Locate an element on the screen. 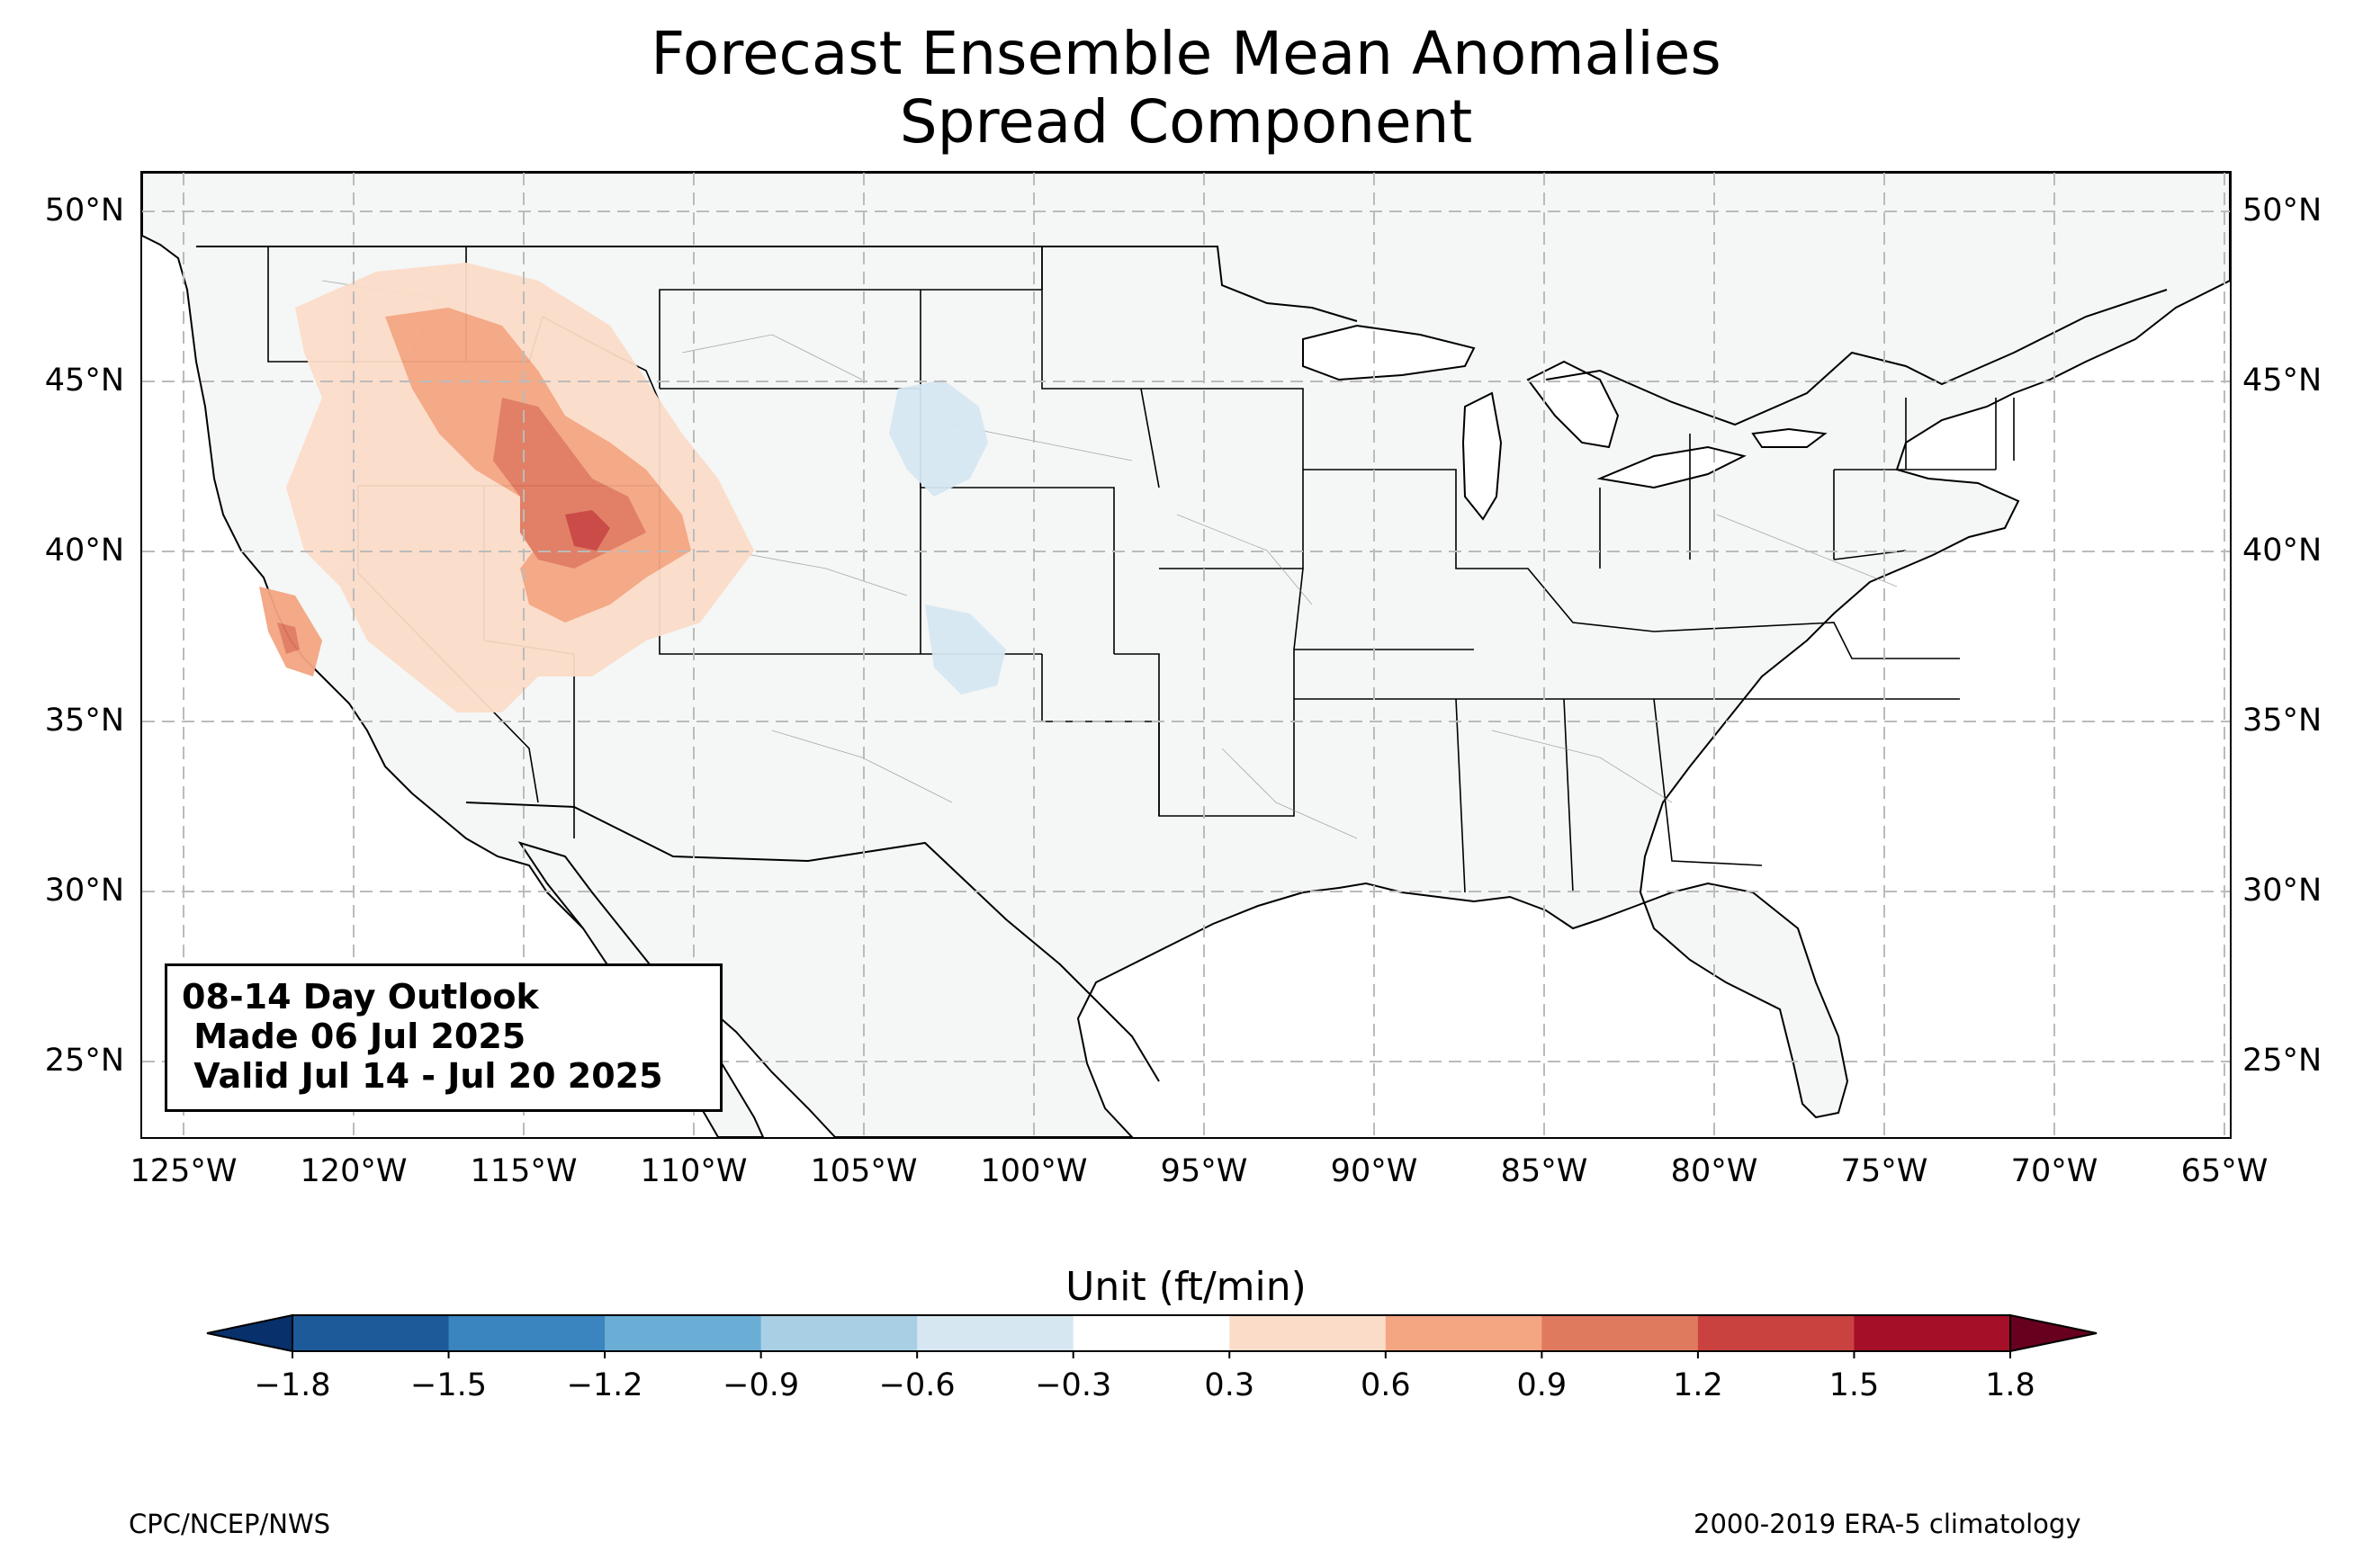 The width and height of the screenshot is (2372, 1568). footer-climatology: 2000-2019 ERA-5 climatology is located at coordinates (1888, 1524).